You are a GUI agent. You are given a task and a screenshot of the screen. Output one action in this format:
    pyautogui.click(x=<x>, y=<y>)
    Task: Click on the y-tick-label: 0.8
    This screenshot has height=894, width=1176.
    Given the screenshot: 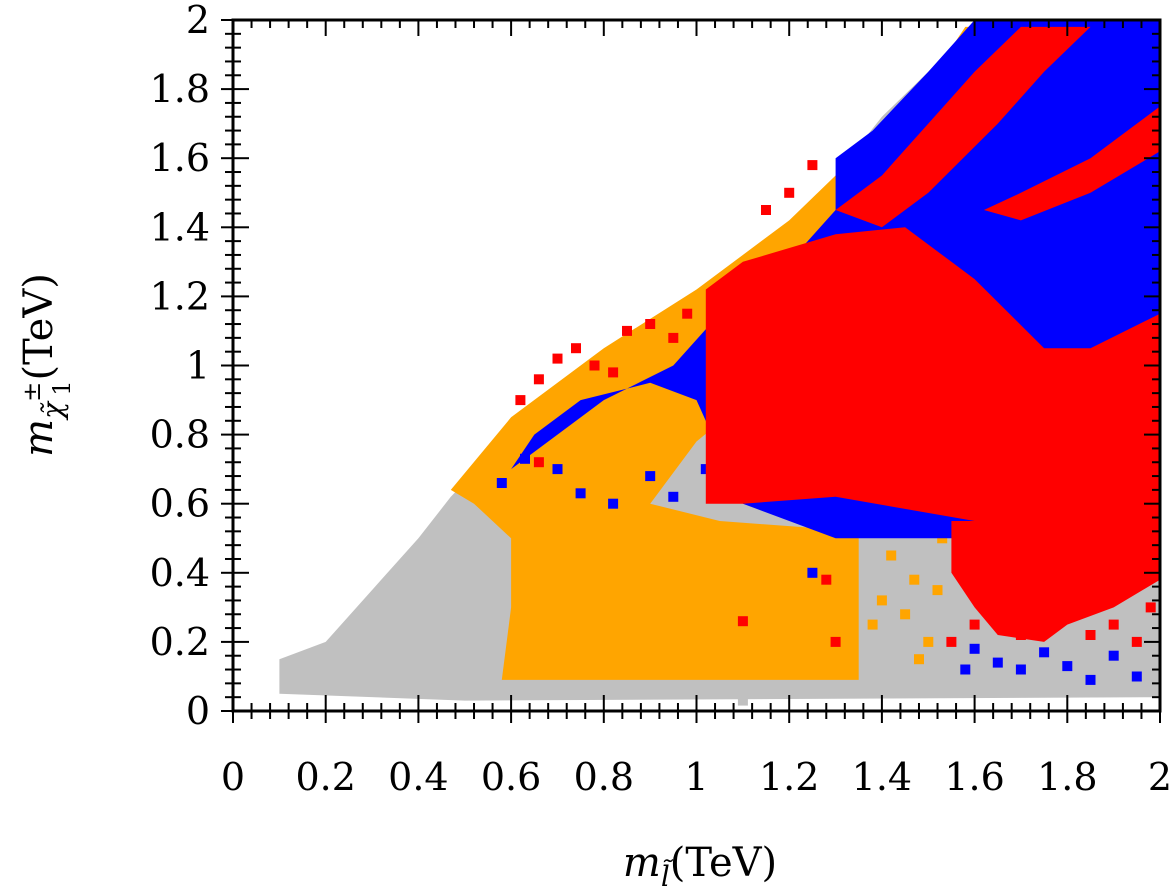 What is the action you would take?
    pyautogui.click(x=180, y=435)
    